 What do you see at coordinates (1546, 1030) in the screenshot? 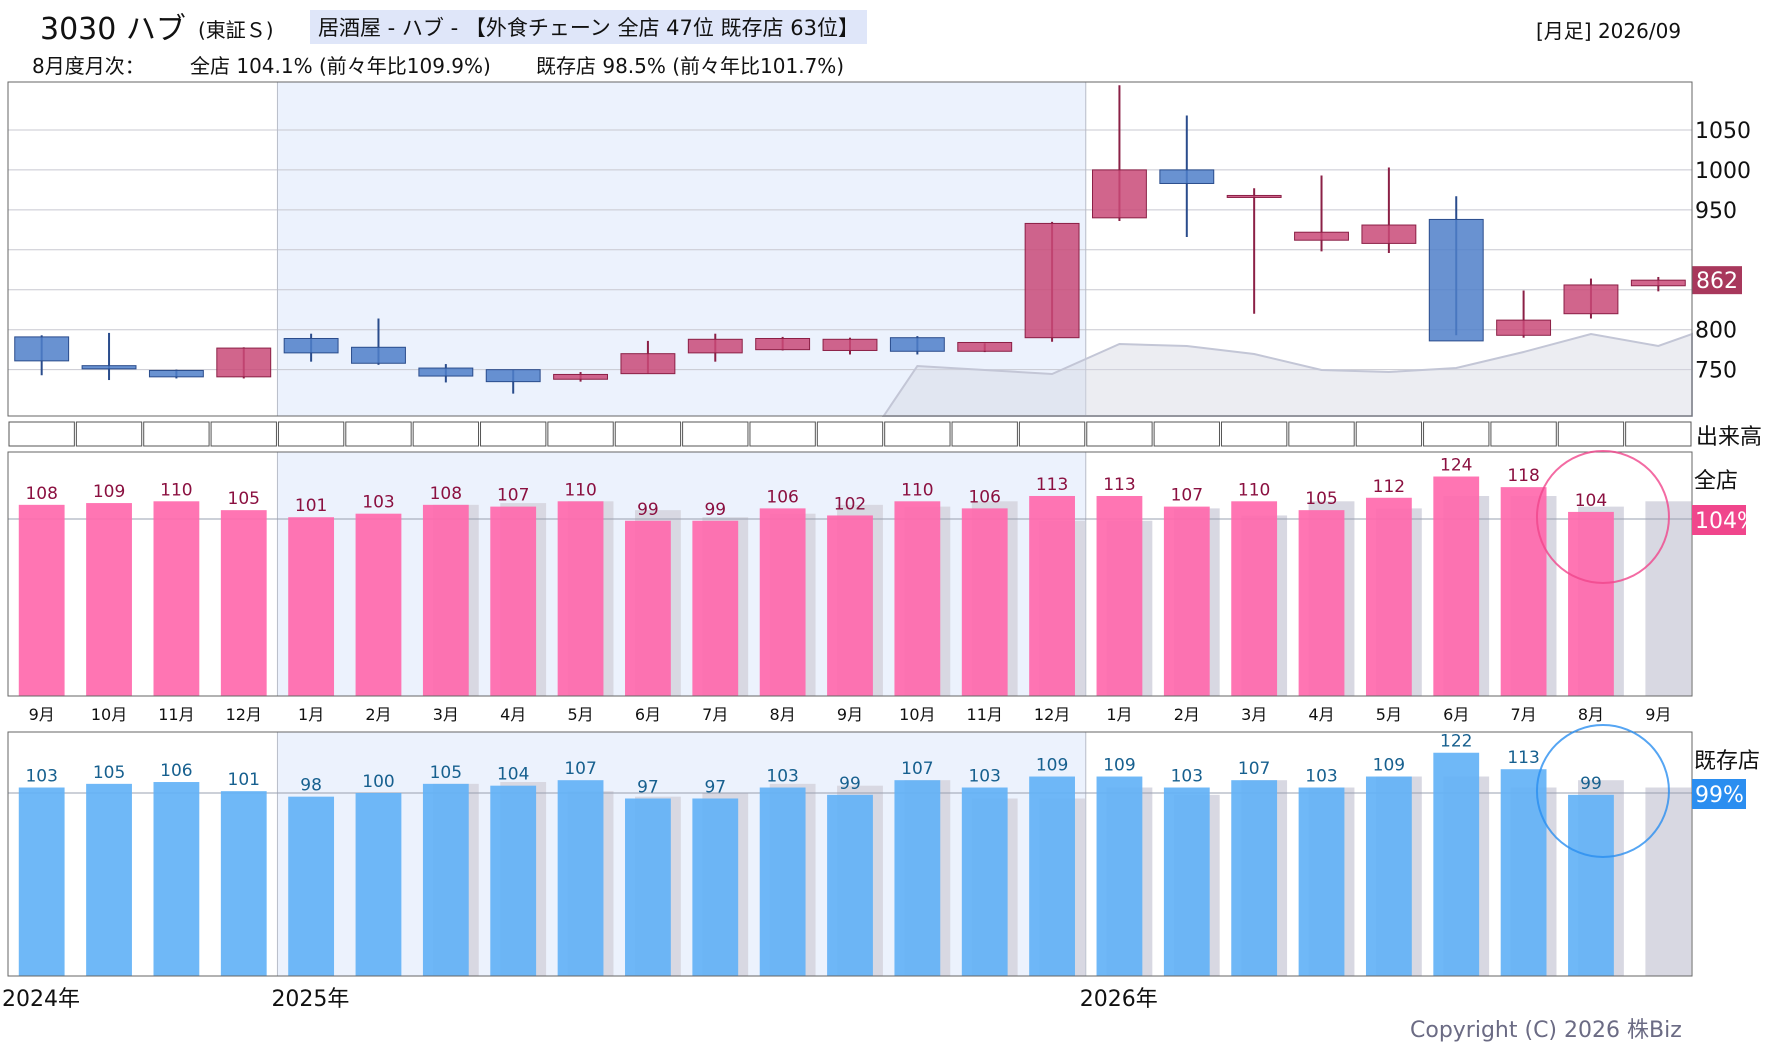
I see `copyright: Copyright (C) 2026 株Biz` at bounding box center [1546, 1030].